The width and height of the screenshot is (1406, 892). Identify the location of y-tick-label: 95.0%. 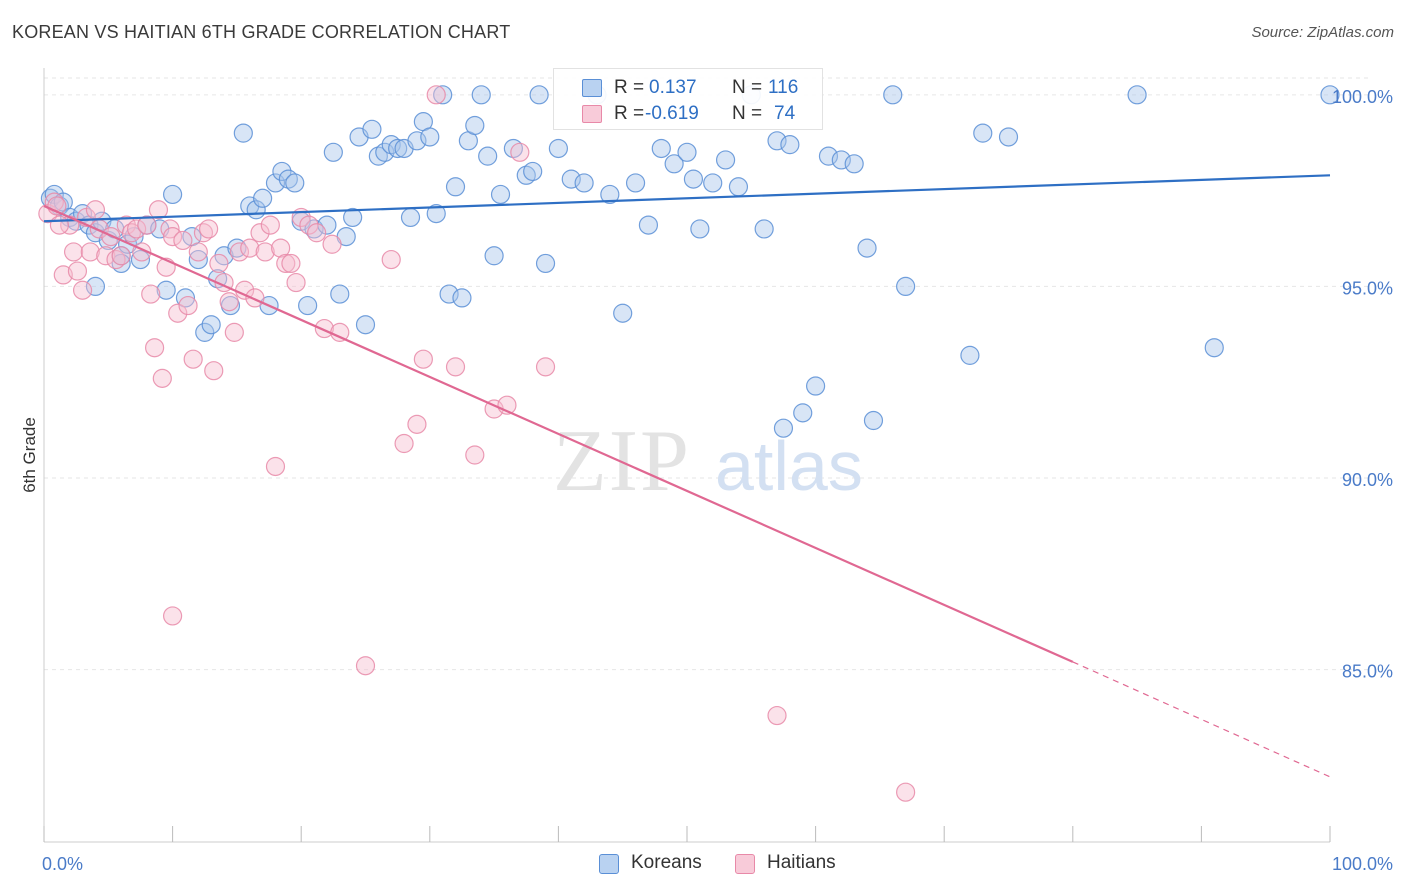
(1367, 288).